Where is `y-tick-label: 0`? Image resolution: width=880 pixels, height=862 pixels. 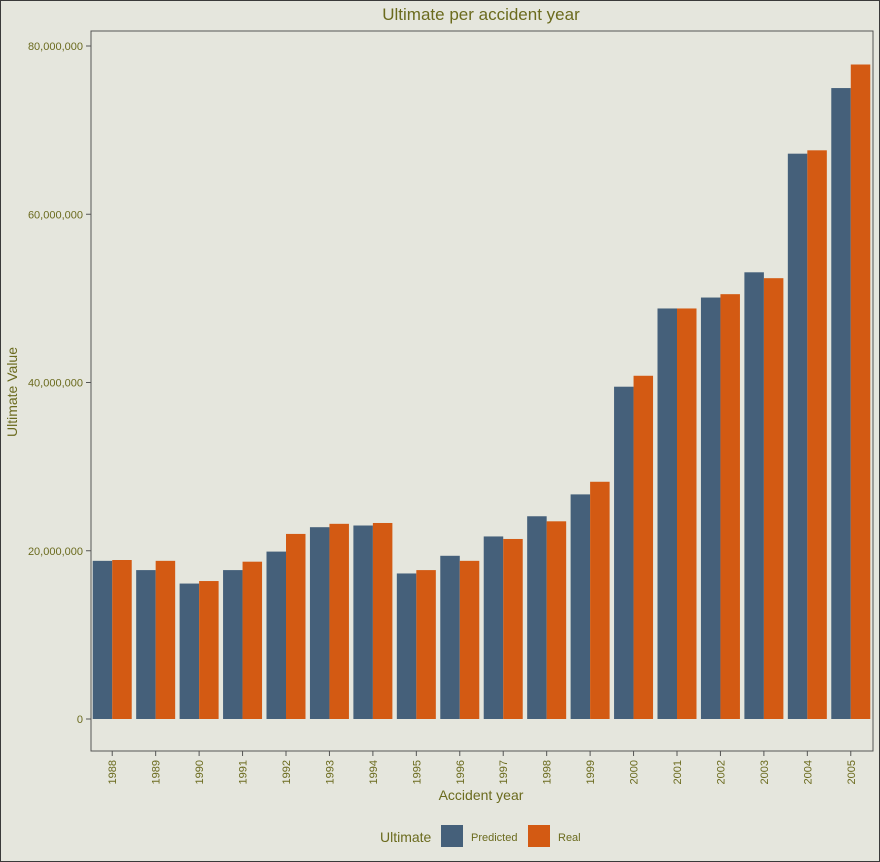 y-tick-label: 0 is located at coordinates (80, 720).